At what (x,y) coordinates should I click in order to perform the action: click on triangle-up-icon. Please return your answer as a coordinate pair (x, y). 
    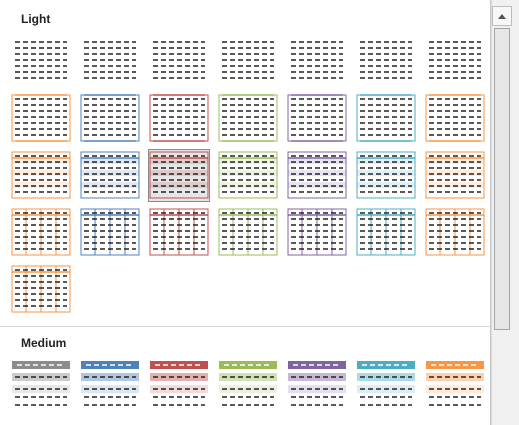
    Looking at the image, I should click on (502, 16).